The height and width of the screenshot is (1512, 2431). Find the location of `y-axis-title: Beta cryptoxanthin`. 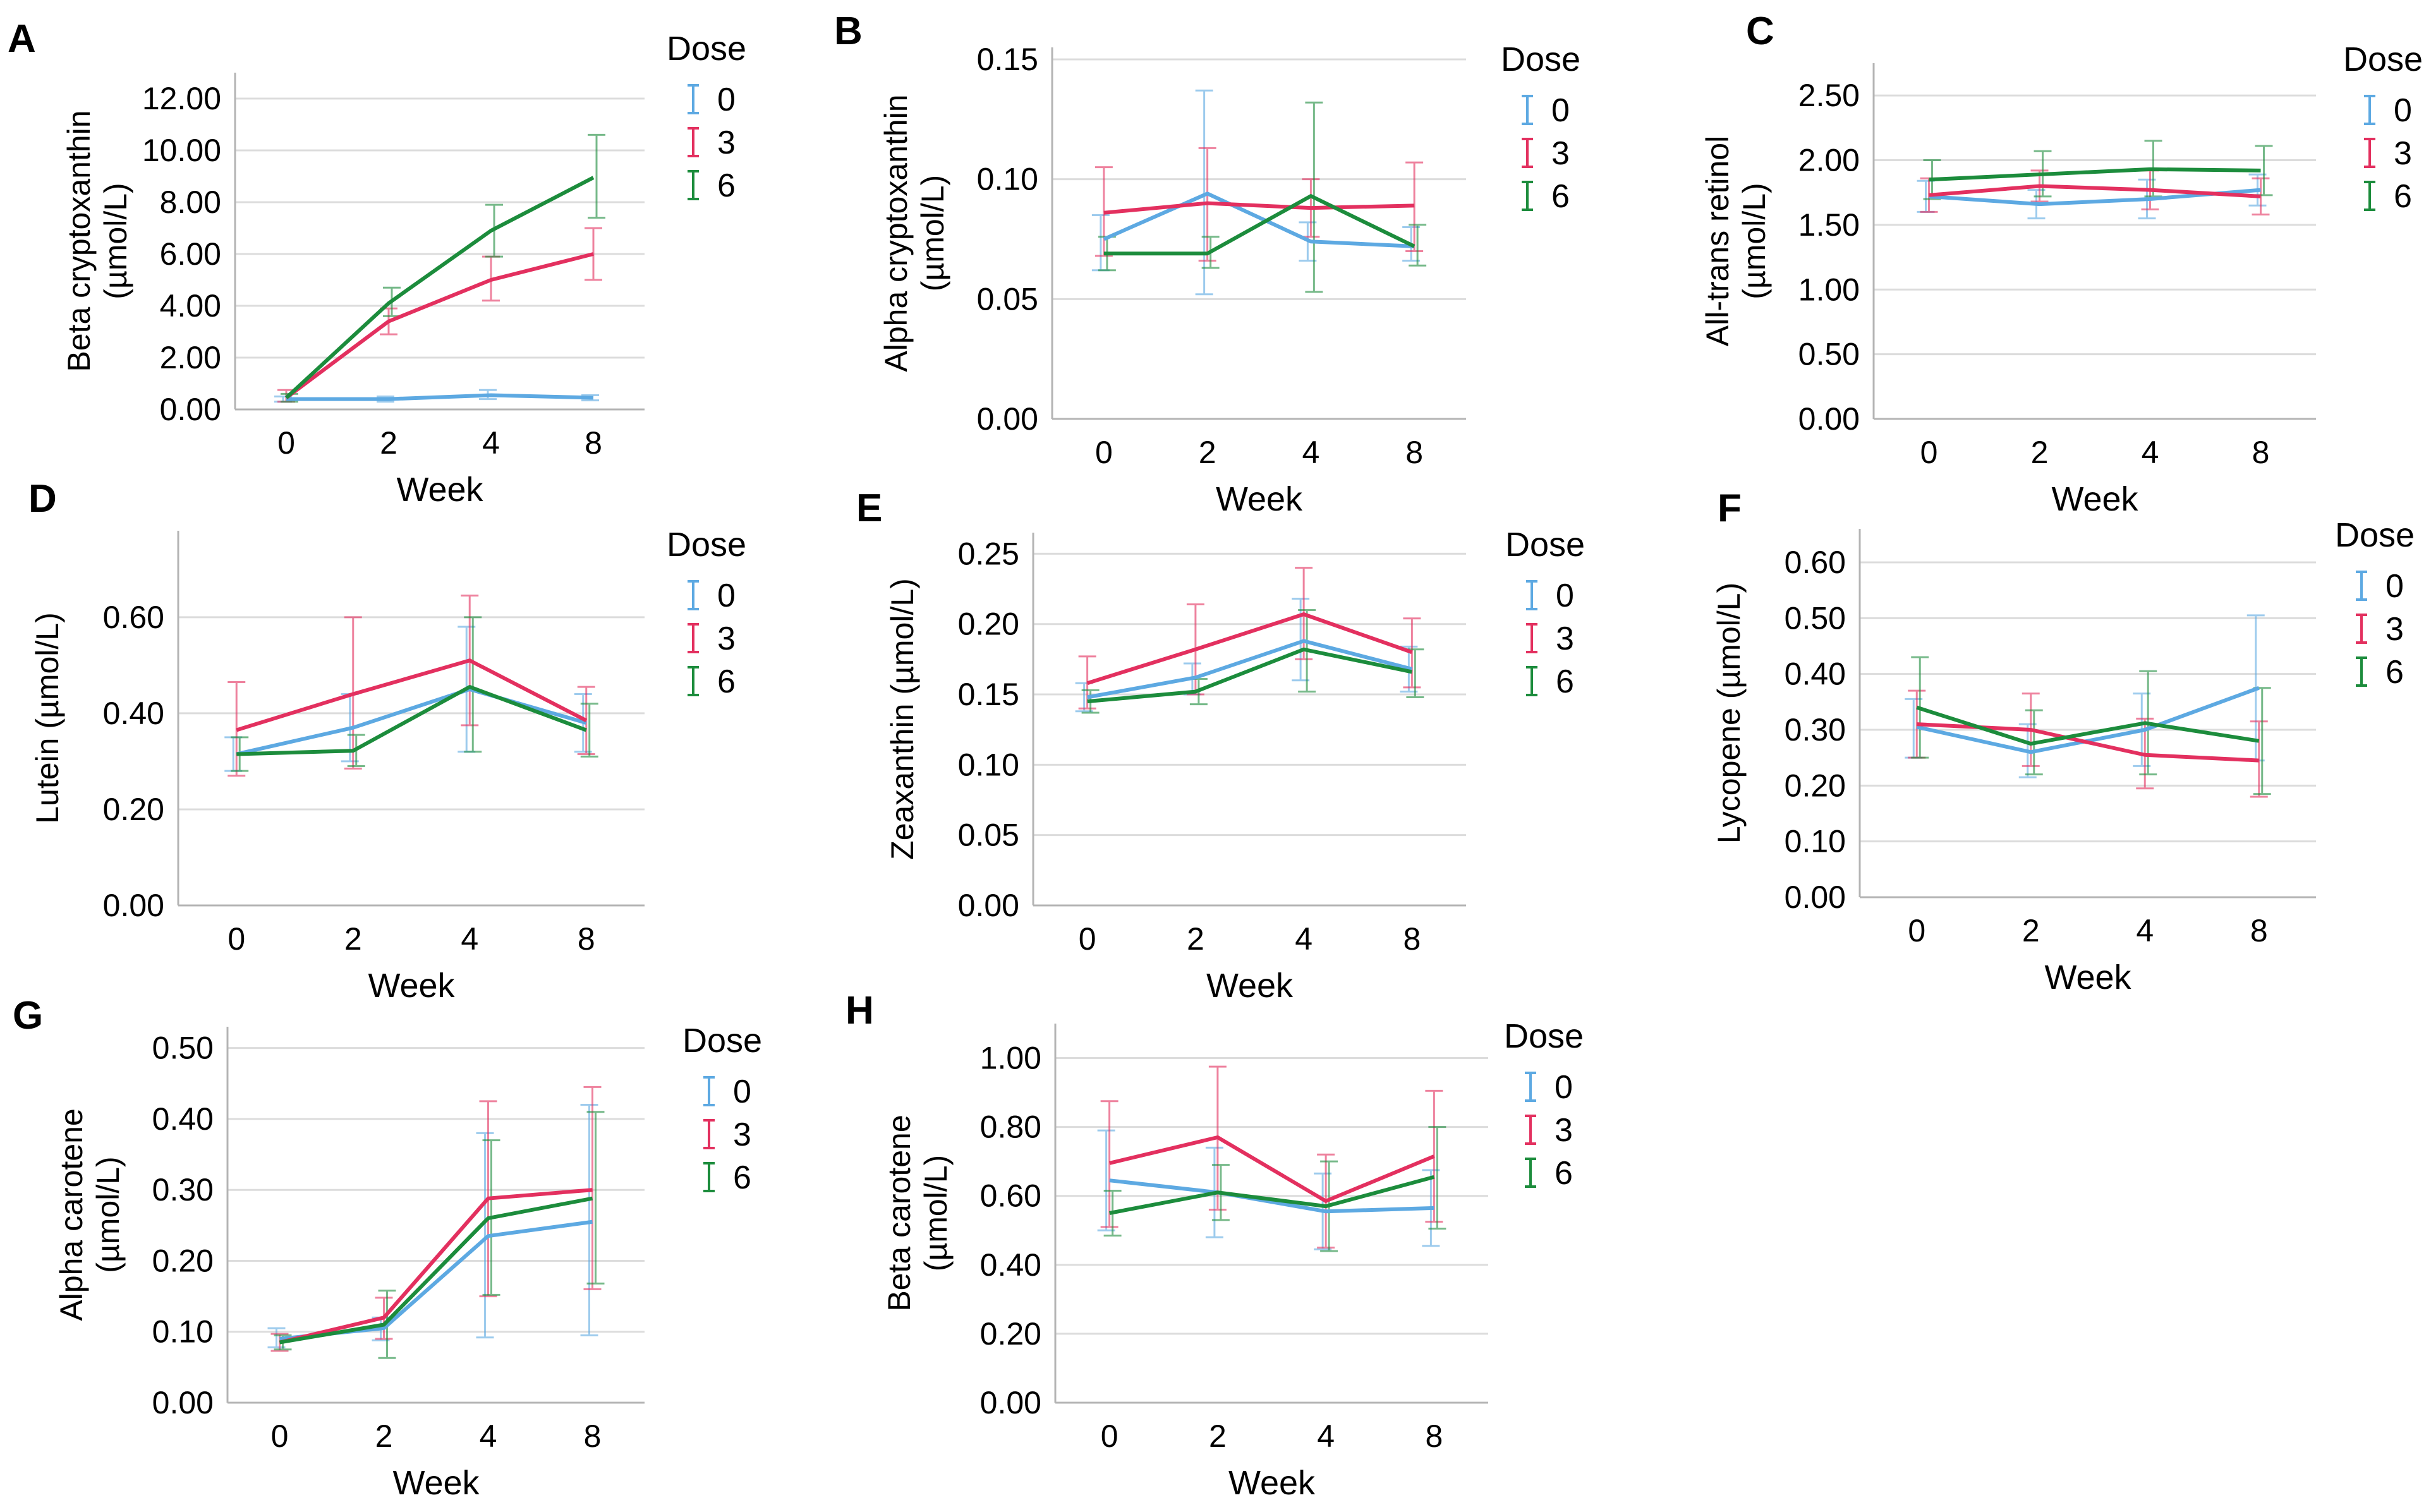

y-axis-title: Beta cryptoxanthin is located at coordinates (79, 241).